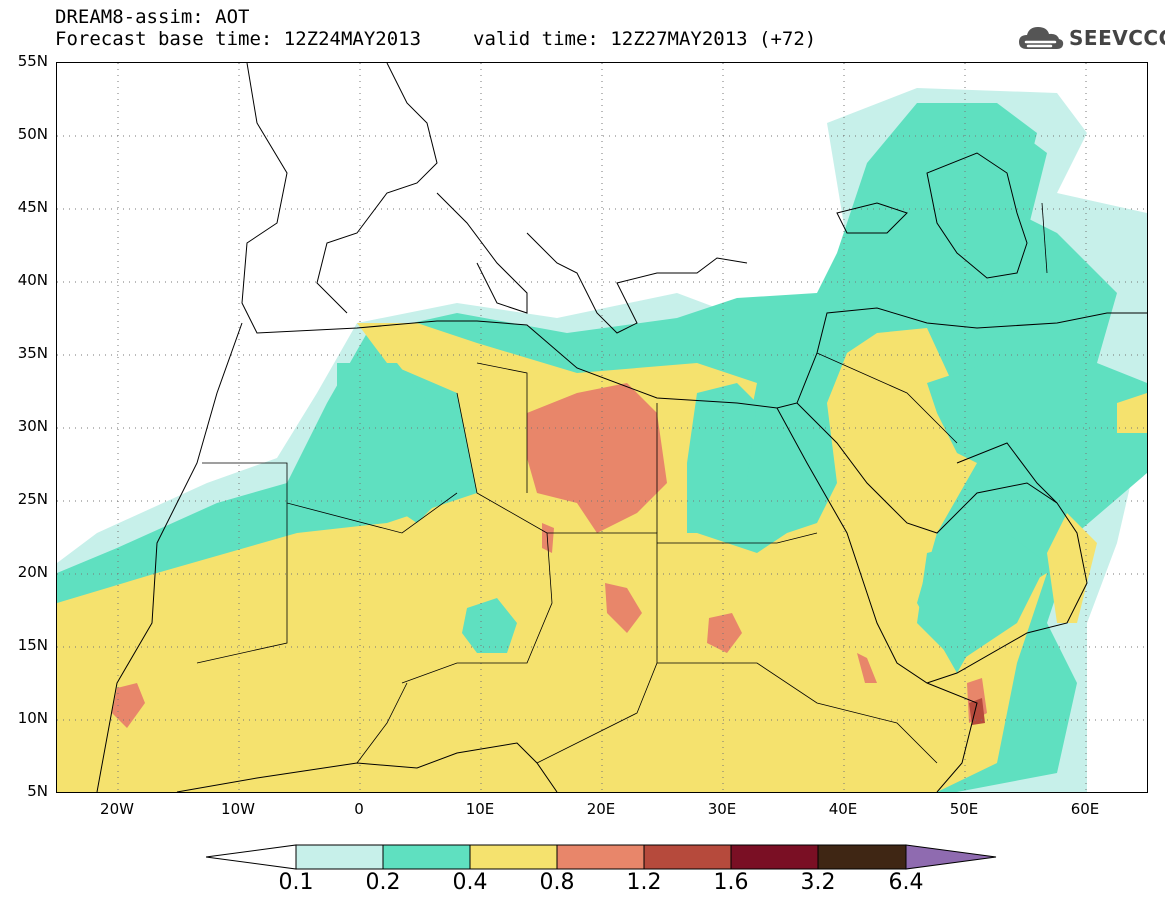 The width and height of the screenshot is (1165, 905). Describe the element at coordinates (32, 280) in the screenshot. I see `lat-label: 40N` at that location.